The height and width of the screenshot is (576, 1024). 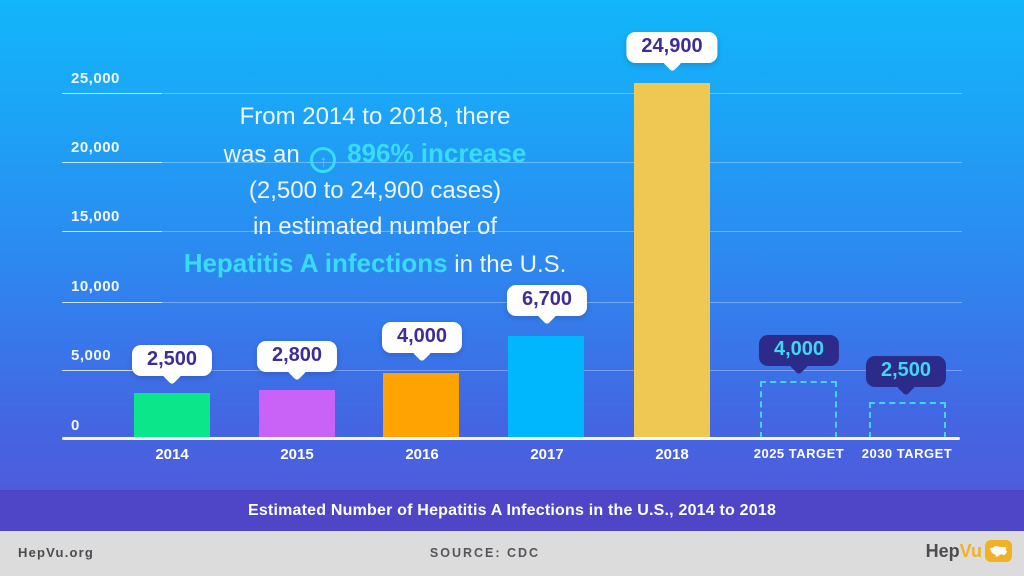 I want to click on headline-line-1: From 2014 to 2018, there, so click(x=375, y=116).